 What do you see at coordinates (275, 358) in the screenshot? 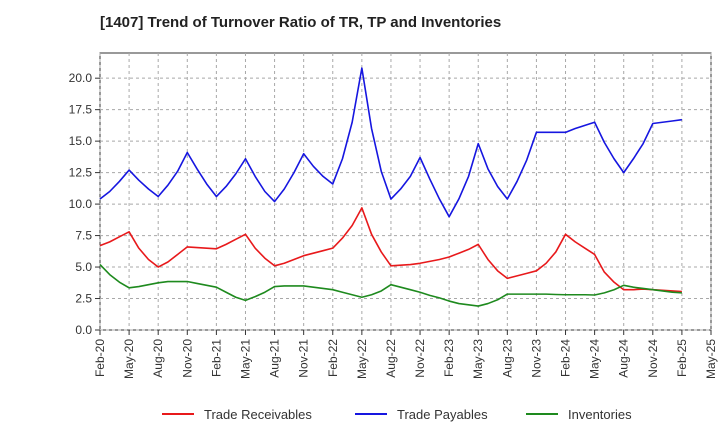
I see `x-tick-label: Aug-21` at bounding box center [275, 358].